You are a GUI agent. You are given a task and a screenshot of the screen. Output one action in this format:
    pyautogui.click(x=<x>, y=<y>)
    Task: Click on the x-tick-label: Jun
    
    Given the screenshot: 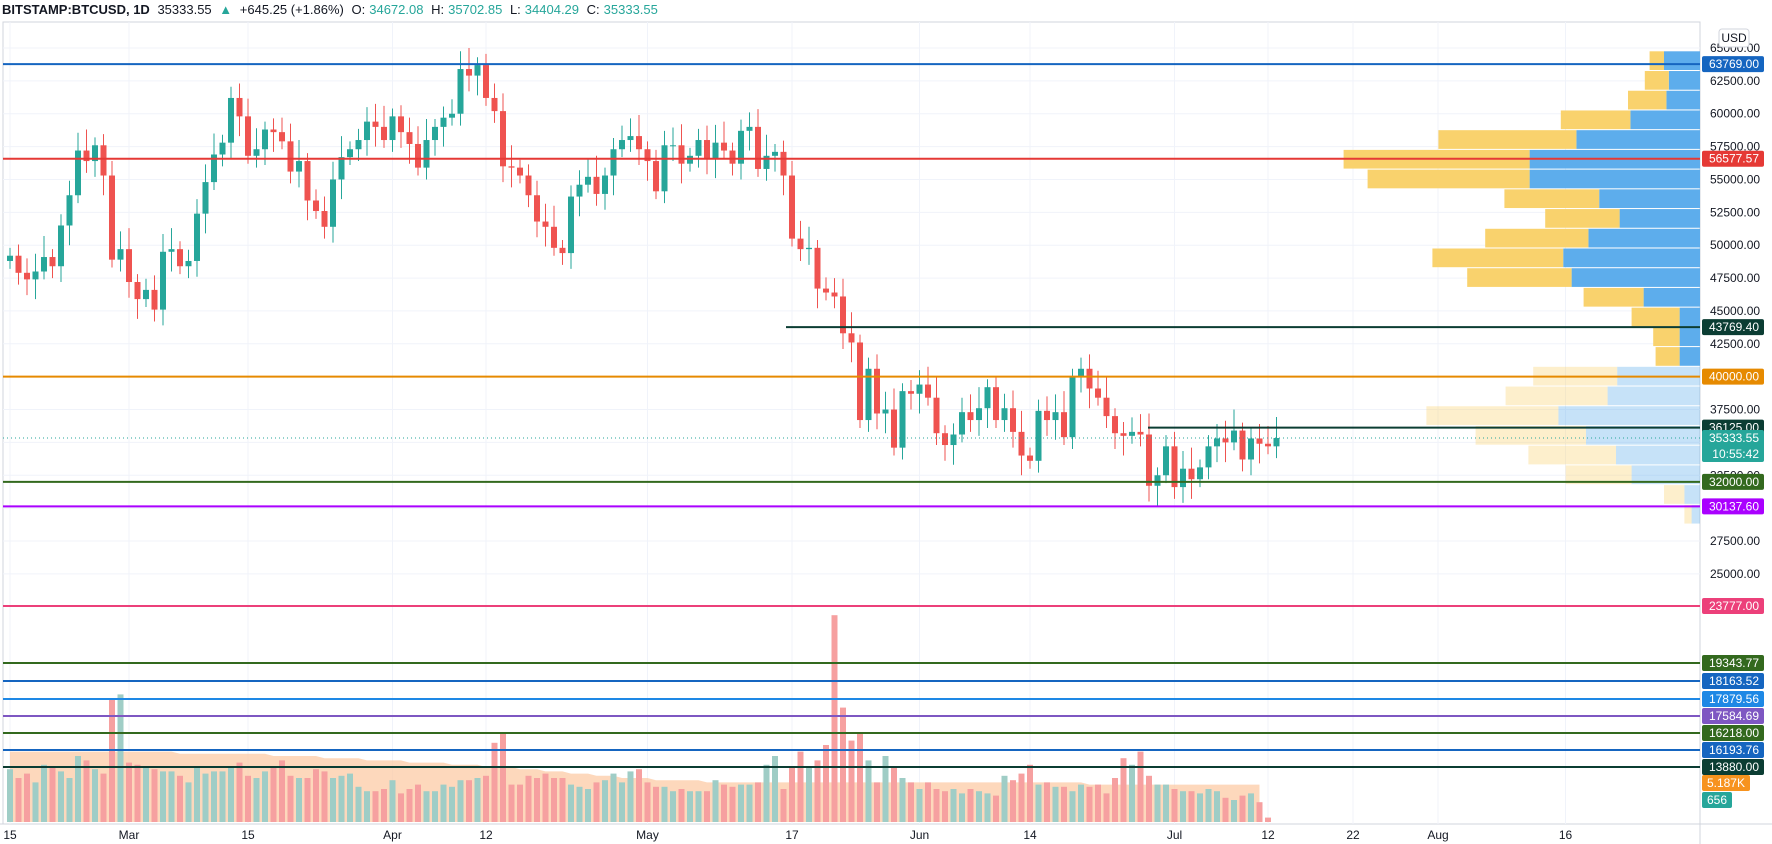 What is the action you would take?
    pyautogui.click(x=919, y=835)
    